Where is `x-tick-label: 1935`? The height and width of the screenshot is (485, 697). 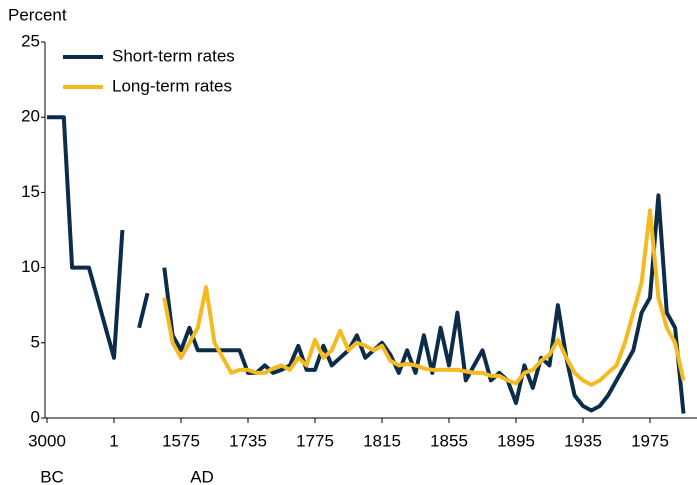
x-tick-label: 1935 is located at coordinates (583, 440).